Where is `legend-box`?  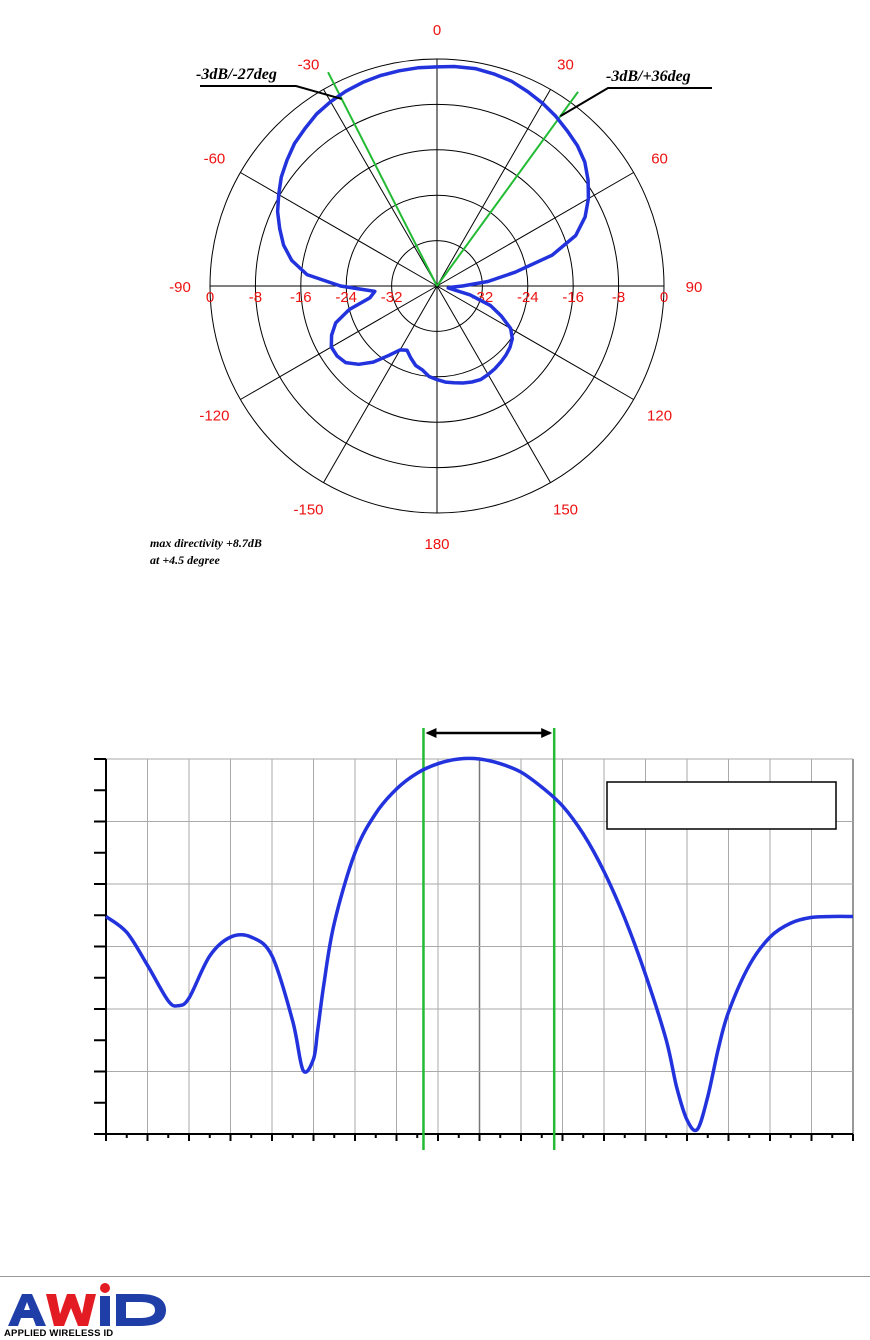
legend-box is located at coordinates (721, 805).